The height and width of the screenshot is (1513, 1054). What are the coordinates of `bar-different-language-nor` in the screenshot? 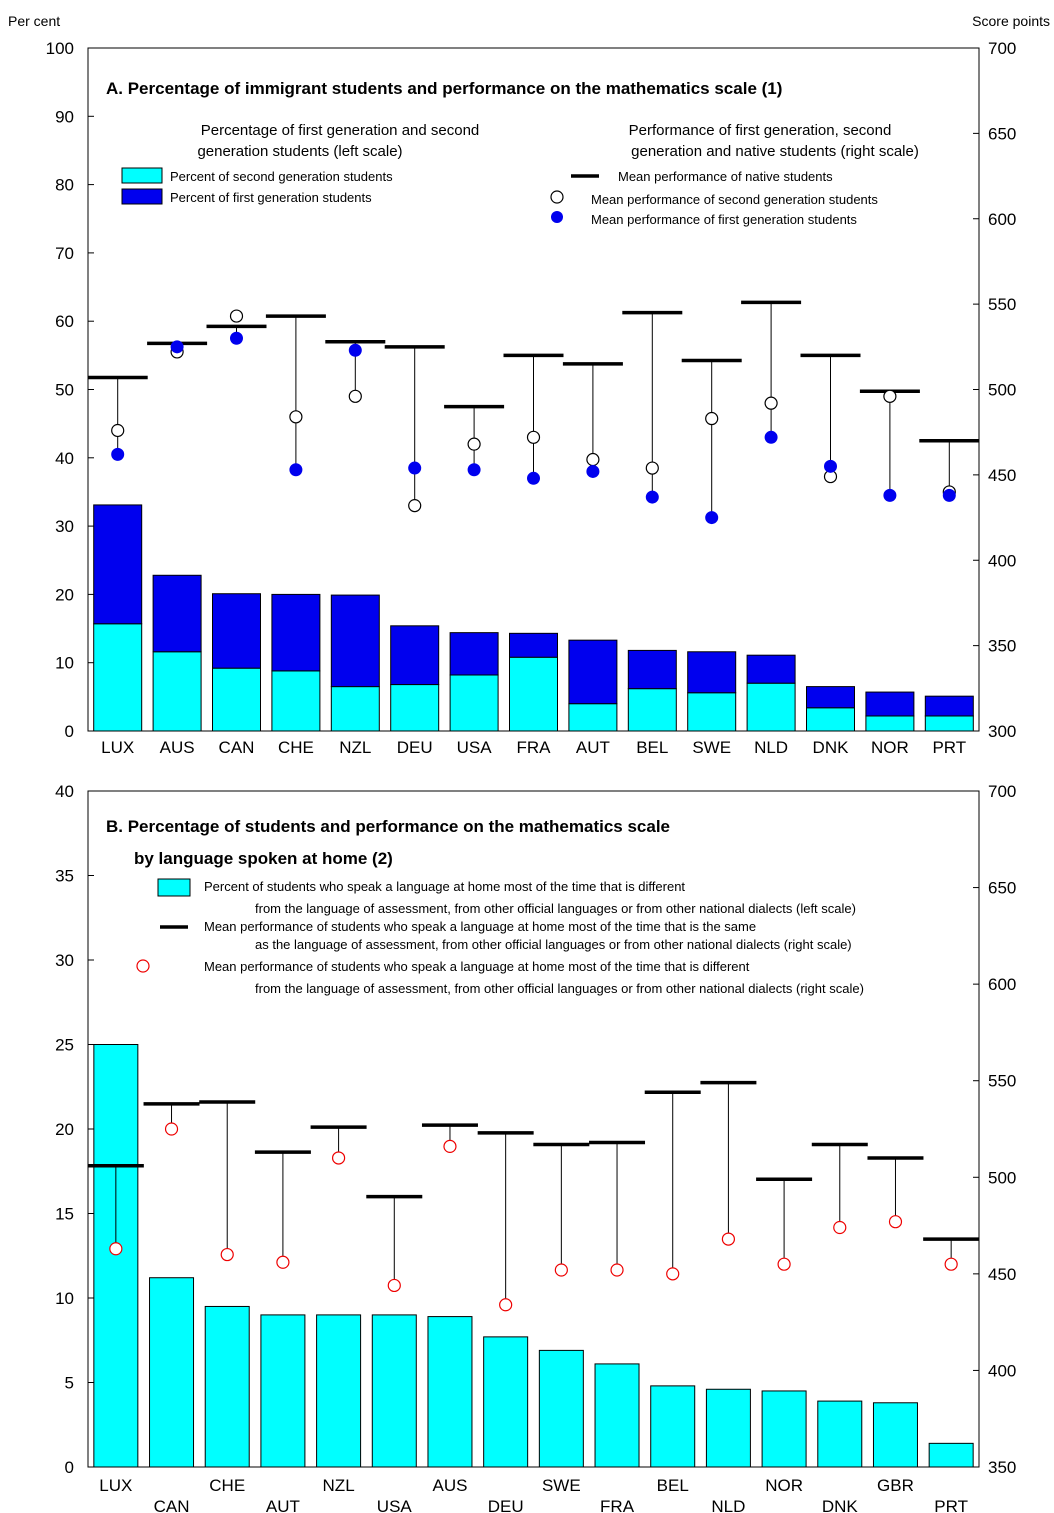 It's located at (784, 1429).